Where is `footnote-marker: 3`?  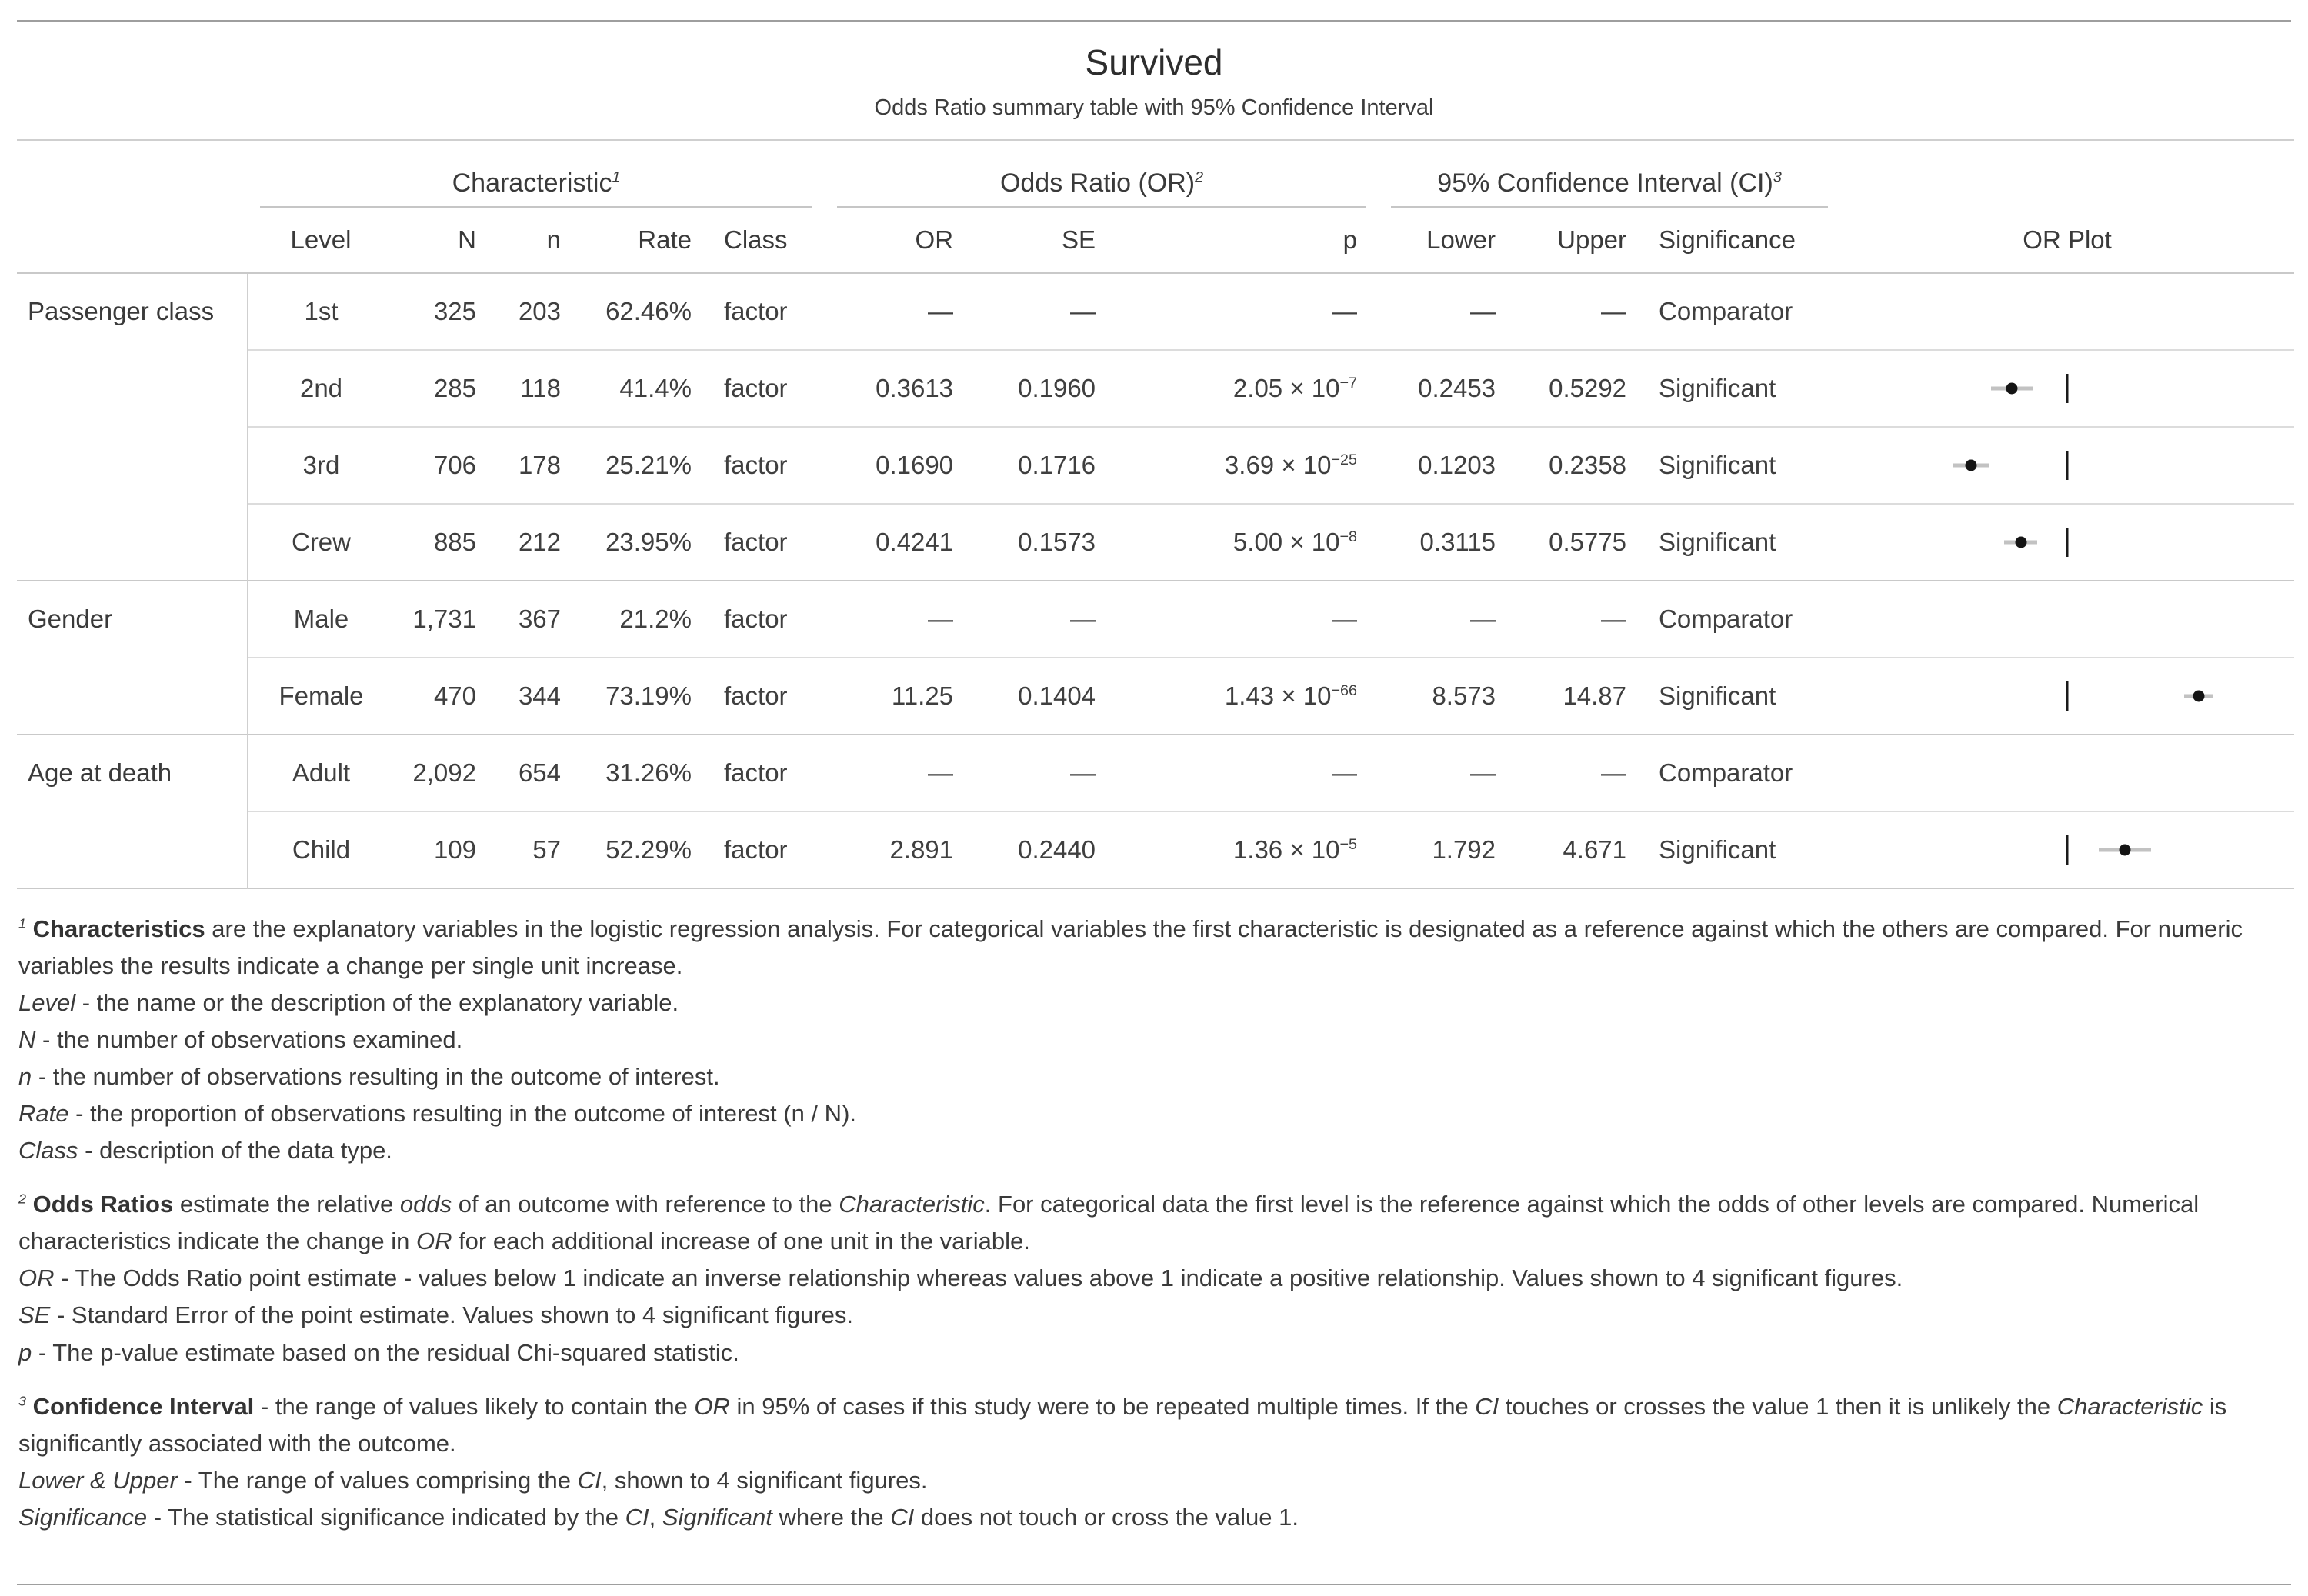 footnote-marker: 3 is located at coordinates (22, 1401).